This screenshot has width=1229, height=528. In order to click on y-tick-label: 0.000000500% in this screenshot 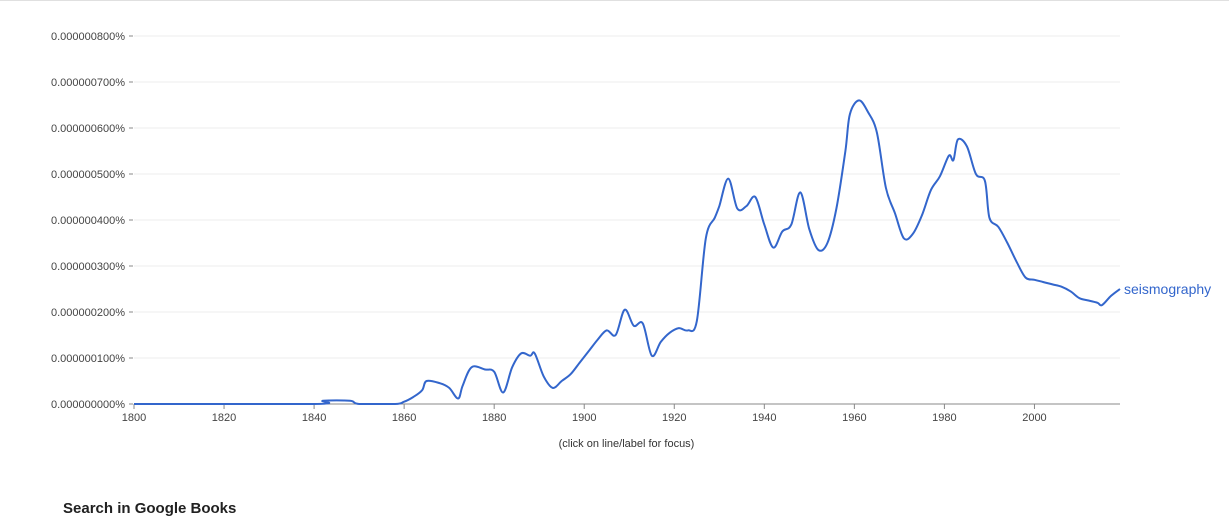, I will do `click(88, 175)`.